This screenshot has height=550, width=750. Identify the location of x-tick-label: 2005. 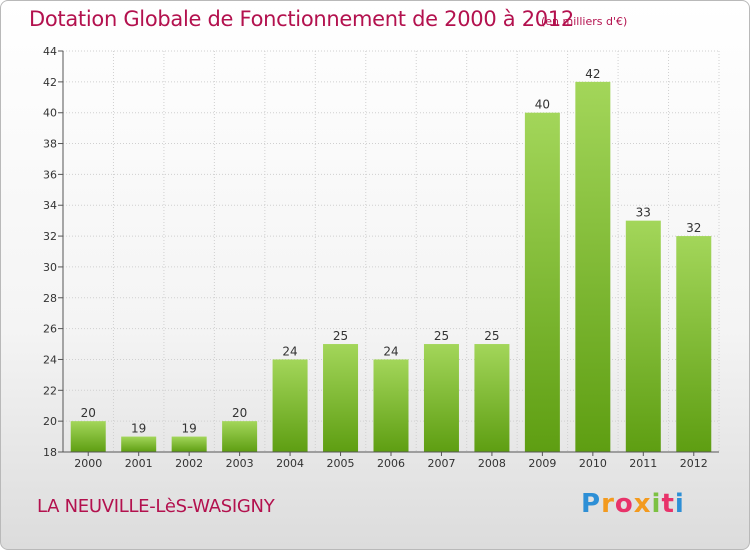
(341, 463).